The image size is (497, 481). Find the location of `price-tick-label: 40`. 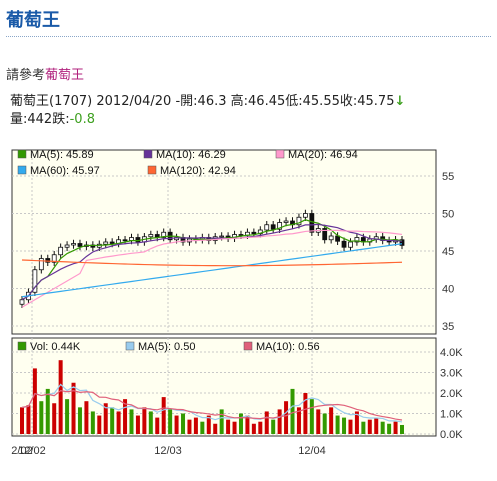

price-tick-label: 40 is located at coordinates (448, 290).